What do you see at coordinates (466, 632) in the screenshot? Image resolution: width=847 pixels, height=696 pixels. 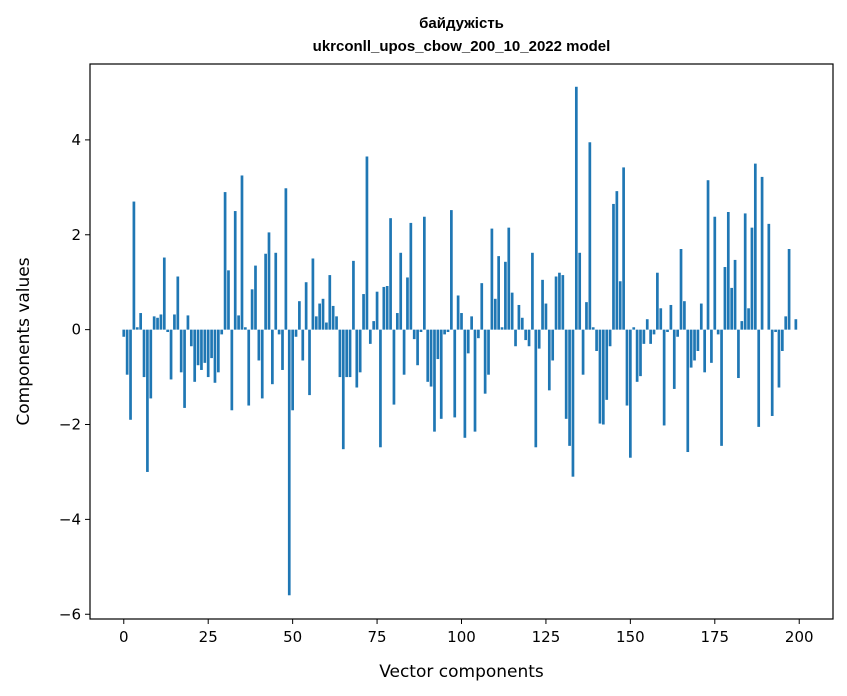 I see `x-axis-ticks: 0 25 50 75 100 125 150 175 200` at bounding box center [466, 632].